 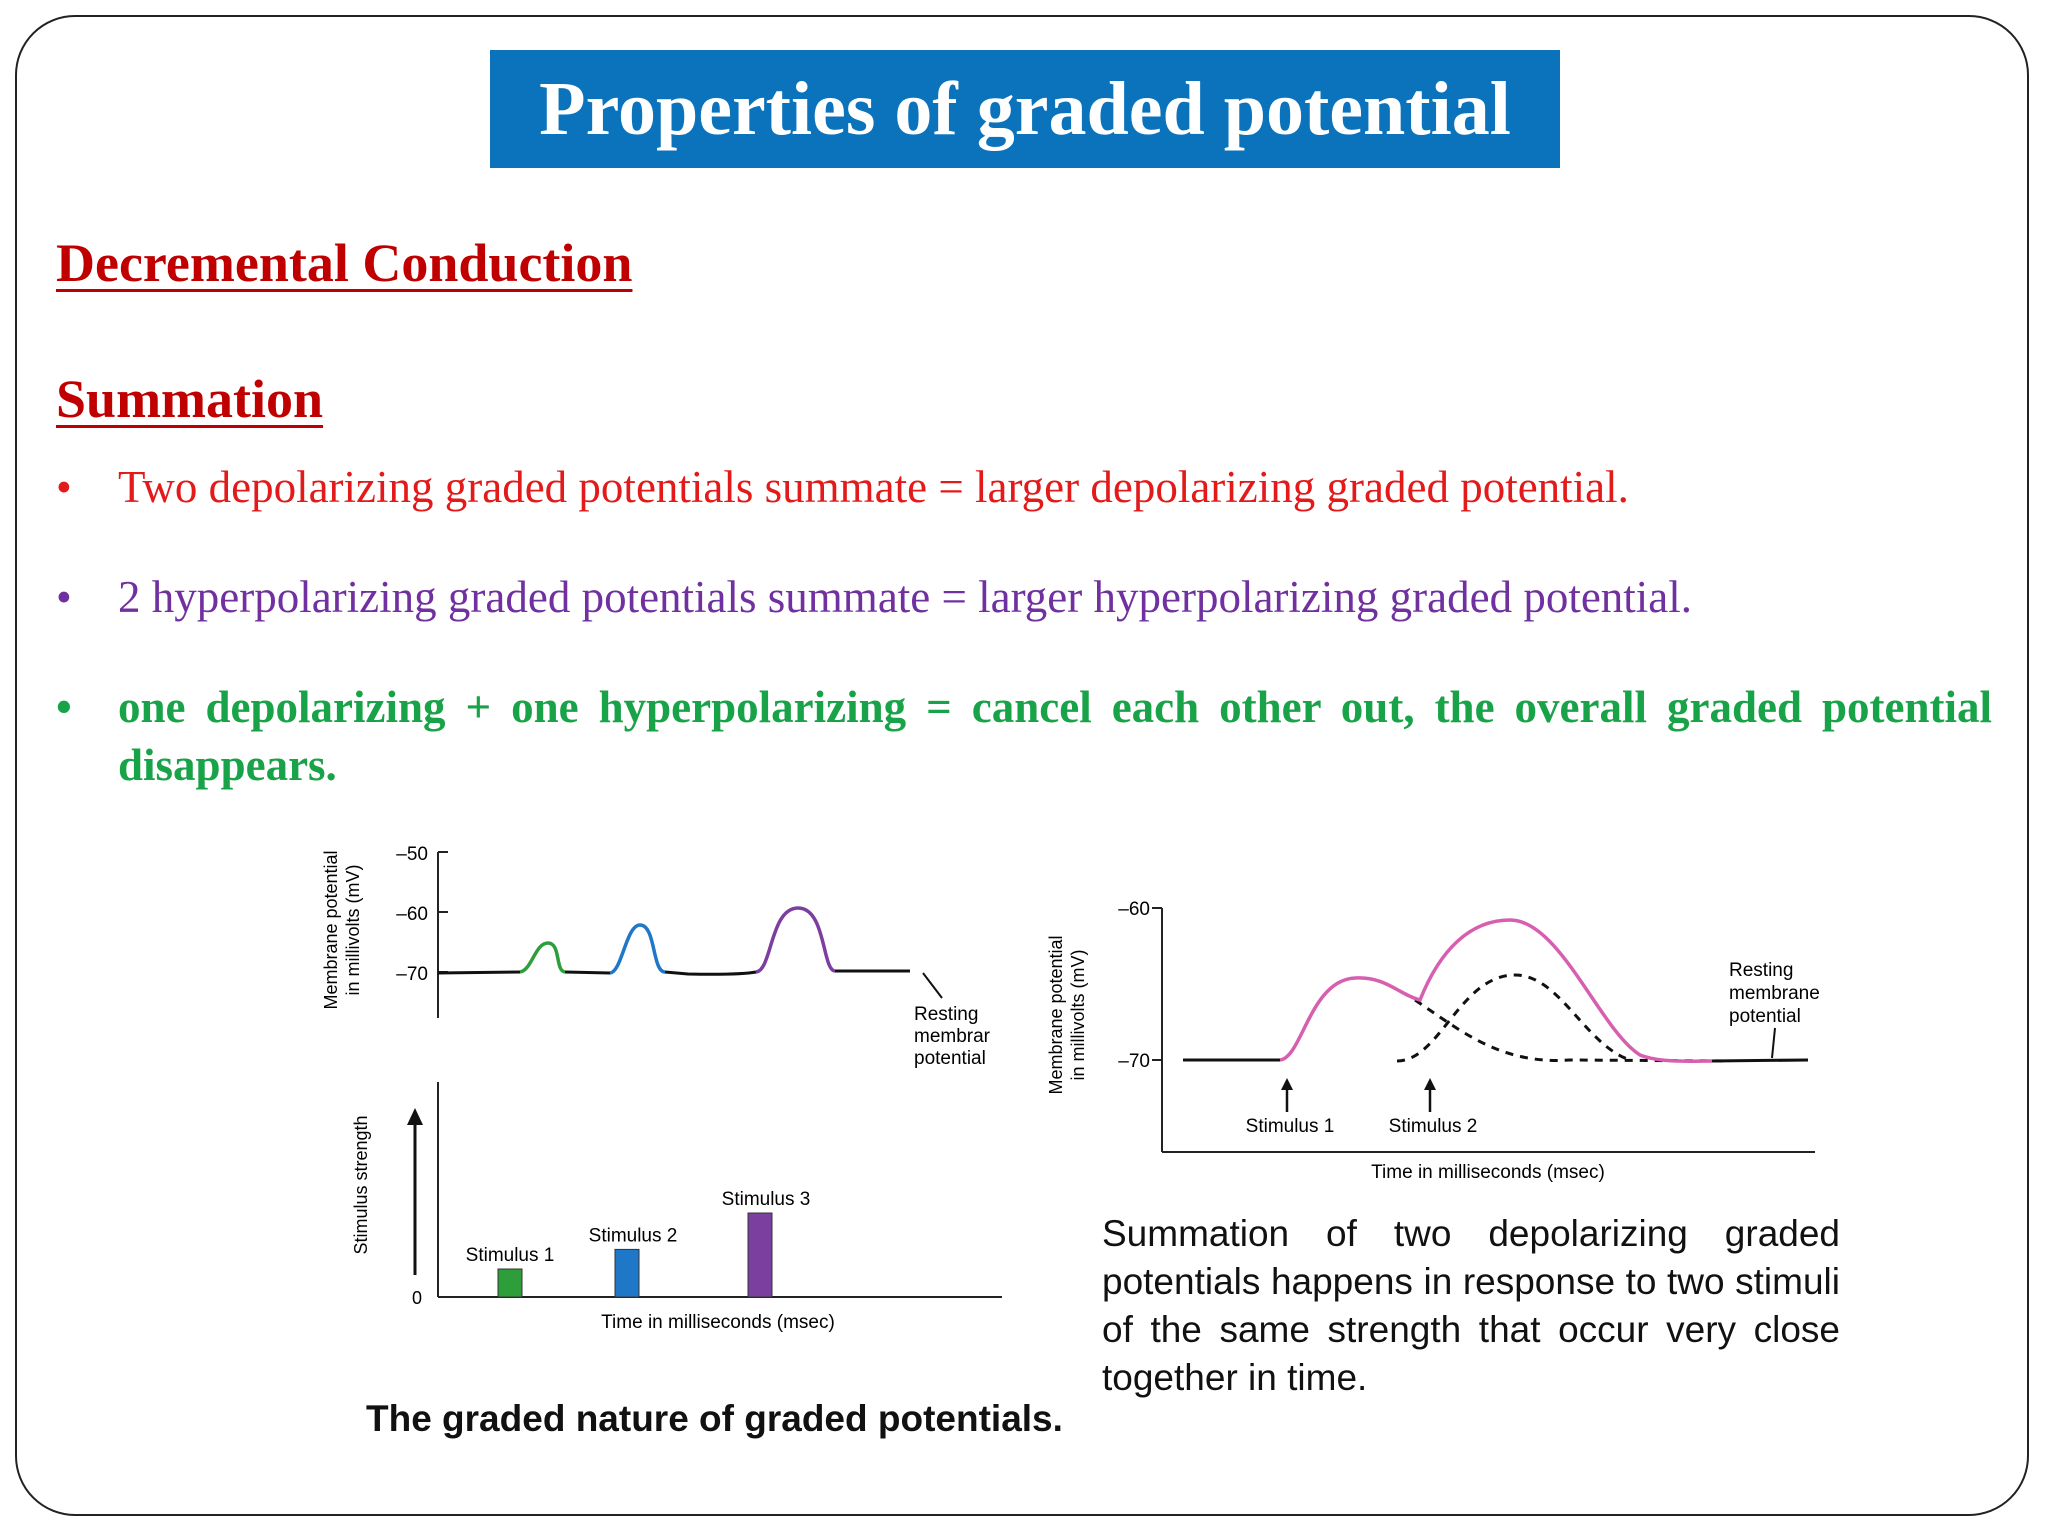 What do you see at coordinates (1488, 1172) in the screenshot?
I see `xlabel: Time in milliseconds (msec)` at bounding box center [1488, 1172].